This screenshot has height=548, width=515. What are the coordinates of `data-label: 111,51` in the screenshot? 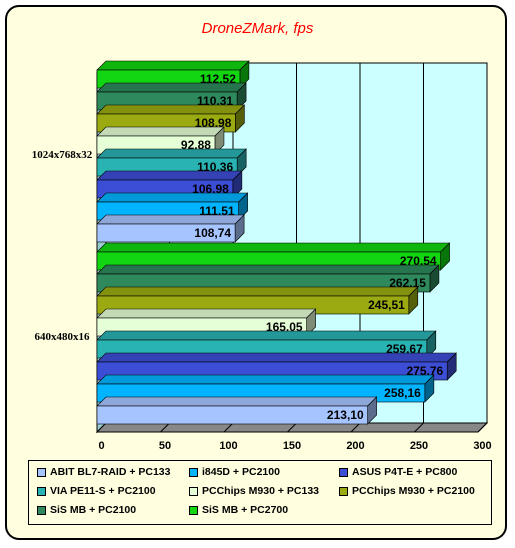 It's located at (217, 211).